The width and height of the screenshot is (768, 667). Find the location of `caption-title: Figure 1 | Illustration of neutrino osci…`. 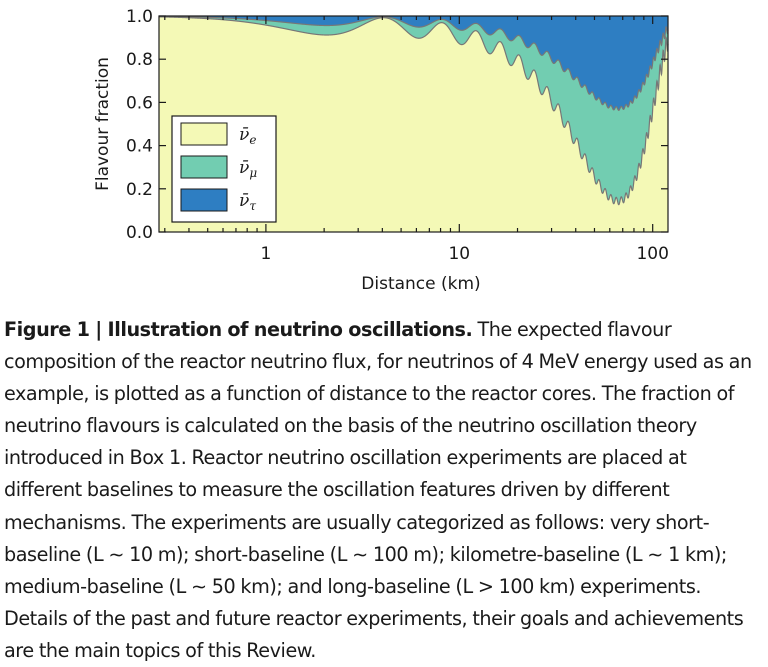

caption-title: Figure 1 | Illustration of neutrino osci… is located at coordinates (238, 329).